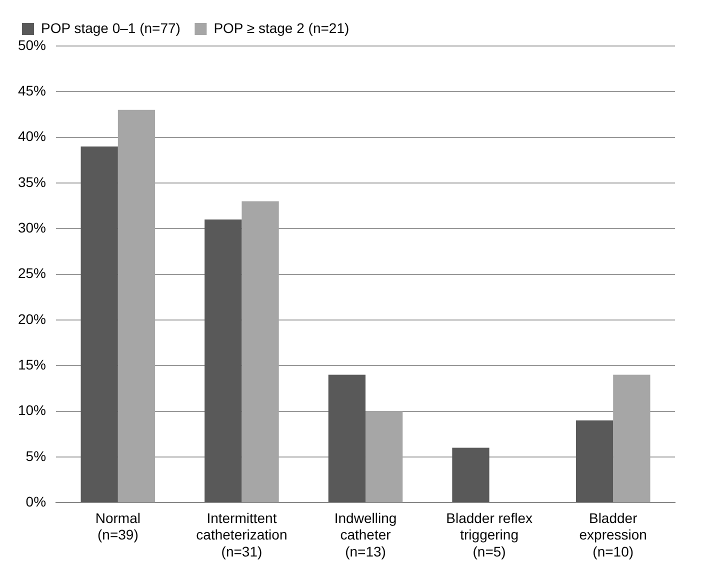 The width and height of the screenshot is (703, 577). Describe the element at coordinates (32, 364) in the screenshot. I see `y-tick-label: 15%` at that location.